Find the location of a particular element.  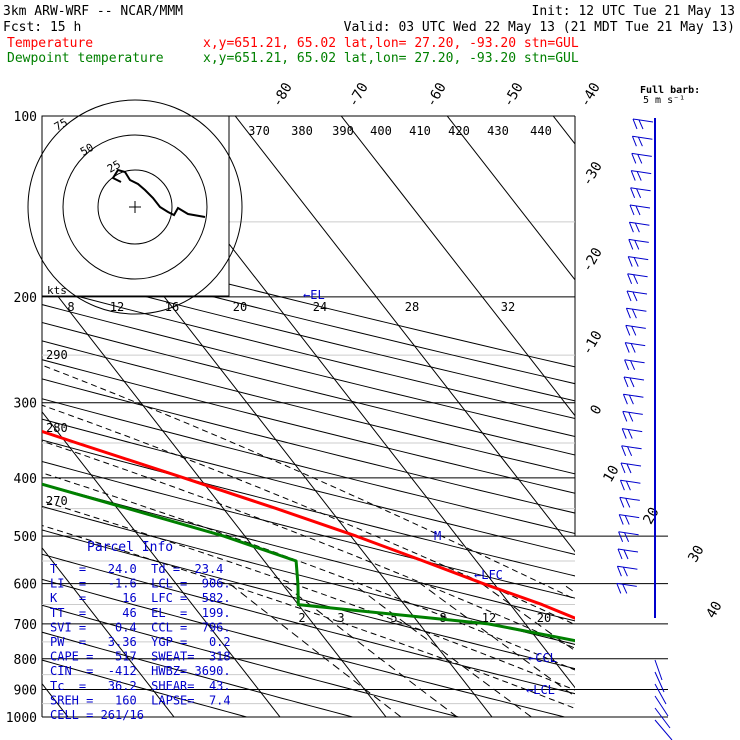

parcel-info-row: CIN = -412 HWBZ= 3690. is located at coordinates (140, 671).